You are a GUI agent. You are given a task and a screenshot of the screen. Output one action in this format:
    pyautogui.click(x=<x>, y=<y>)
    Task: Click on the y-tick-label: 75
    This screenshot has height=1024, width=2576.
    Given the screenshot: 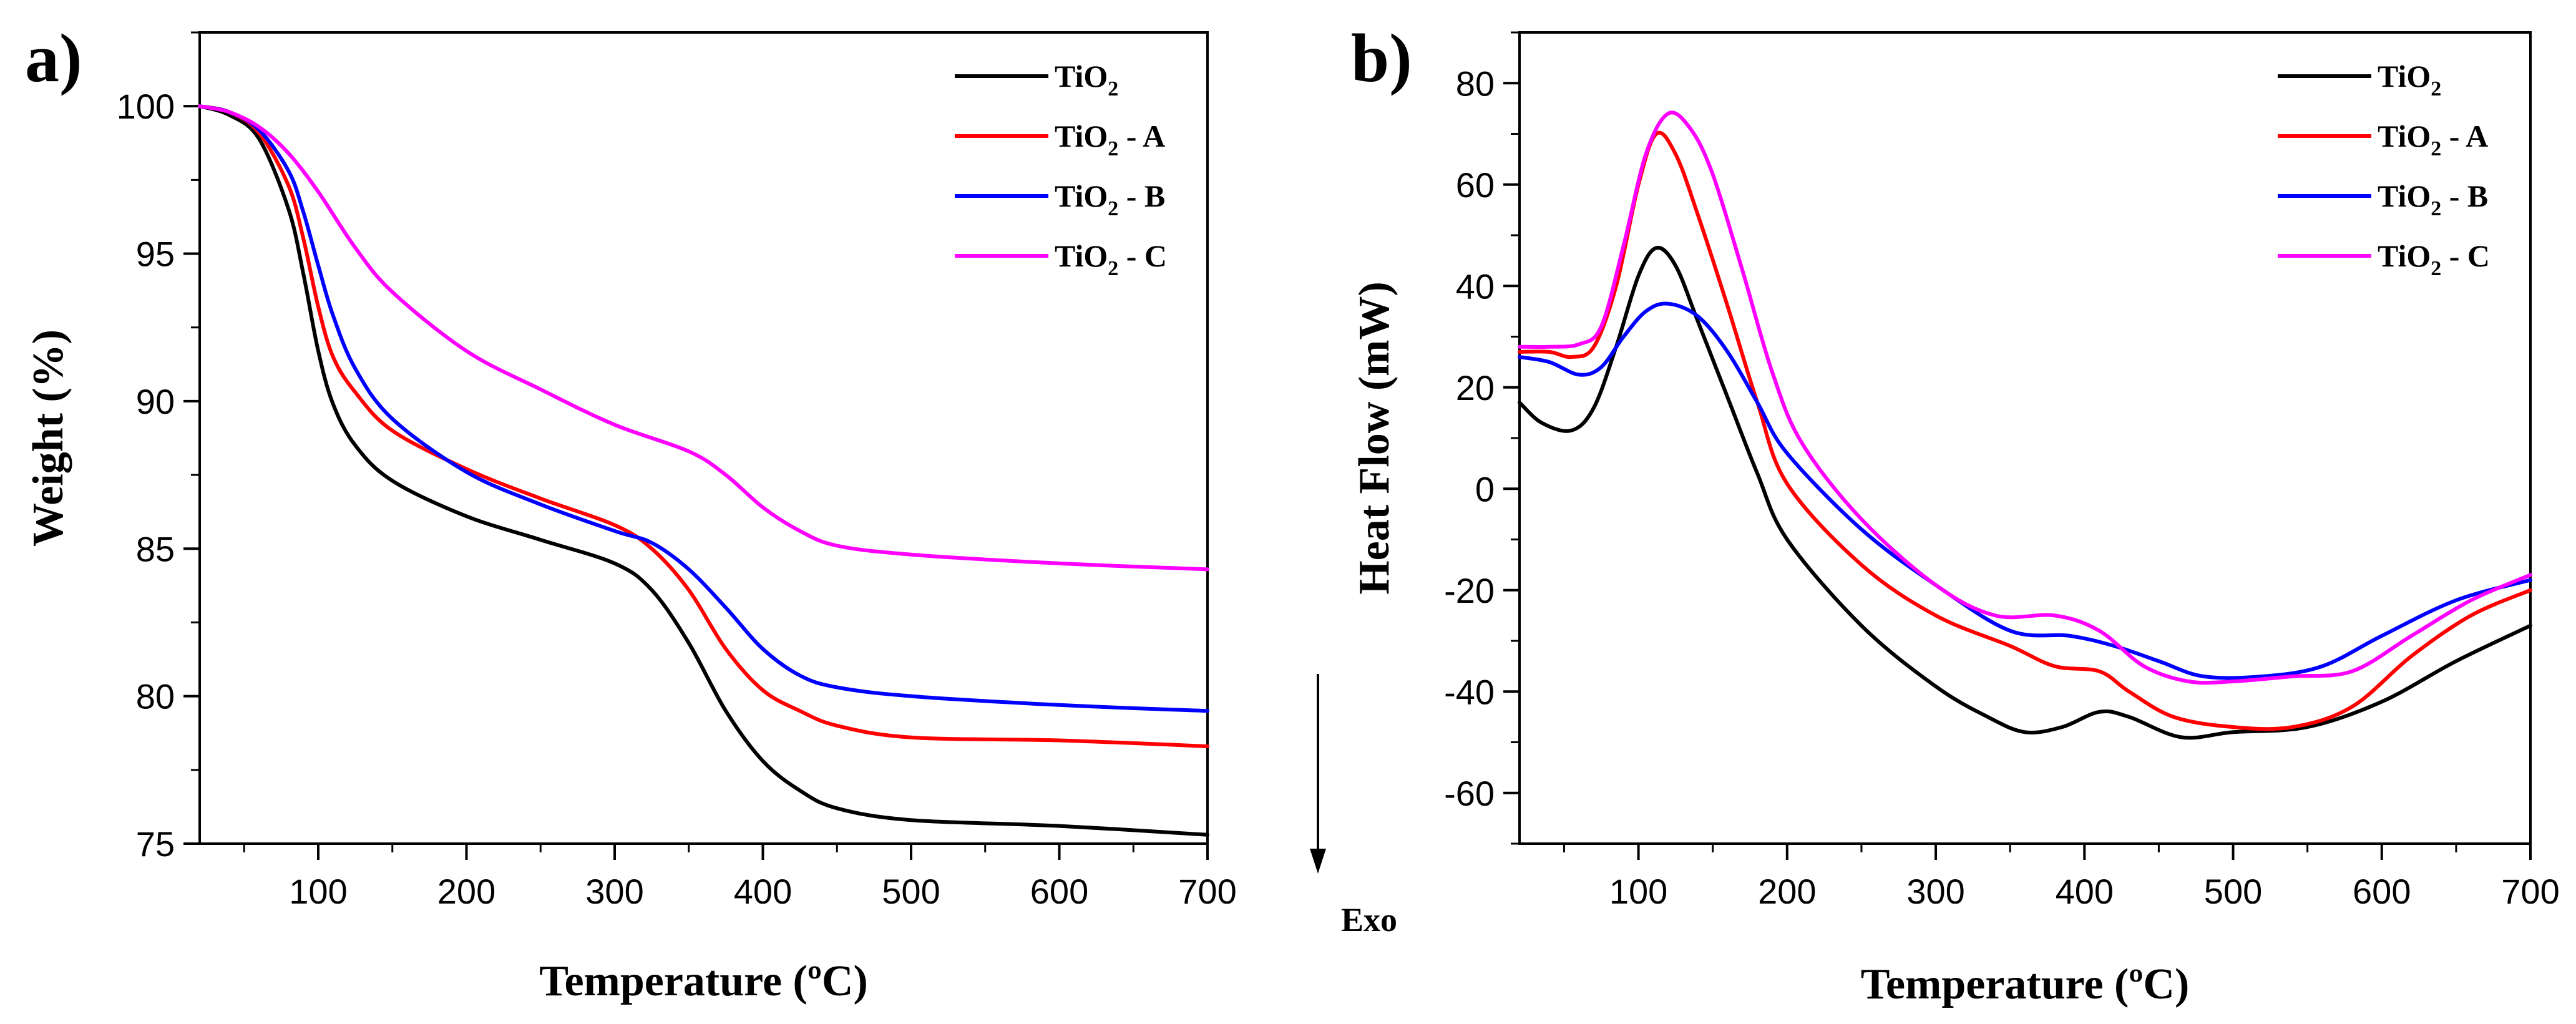 What is the action you would take?
    pyautogui.click(x=155, y=844)
    